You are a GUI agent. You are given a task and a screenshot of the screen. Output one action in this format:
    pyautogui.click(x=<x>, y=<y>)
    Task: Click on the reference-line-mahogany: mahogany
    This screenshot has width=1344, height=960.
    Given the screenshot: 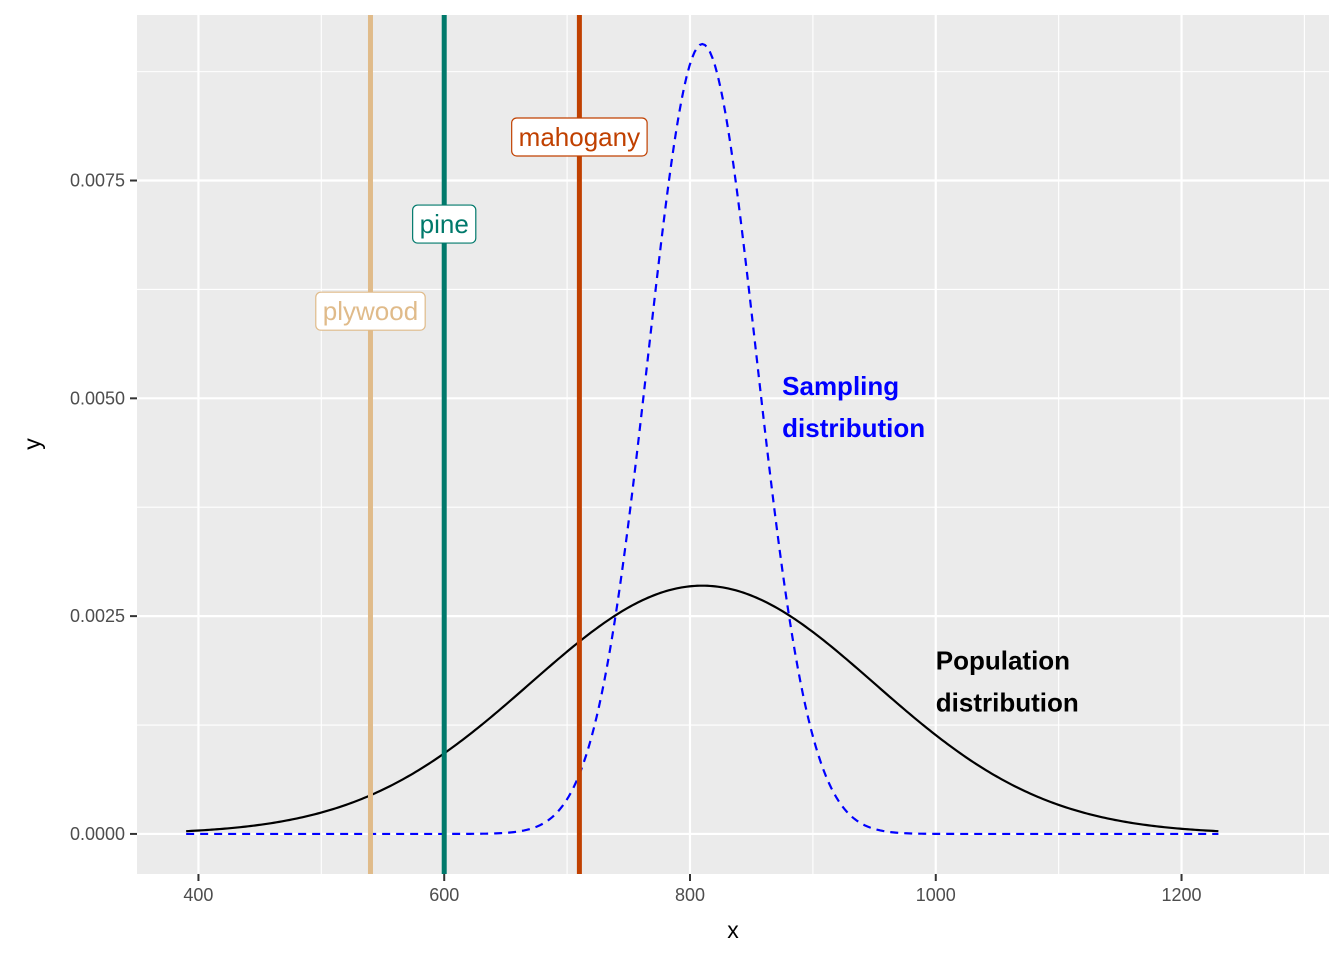 What is the action you would take?
    pyautogui.click(x=579, y=444)
    